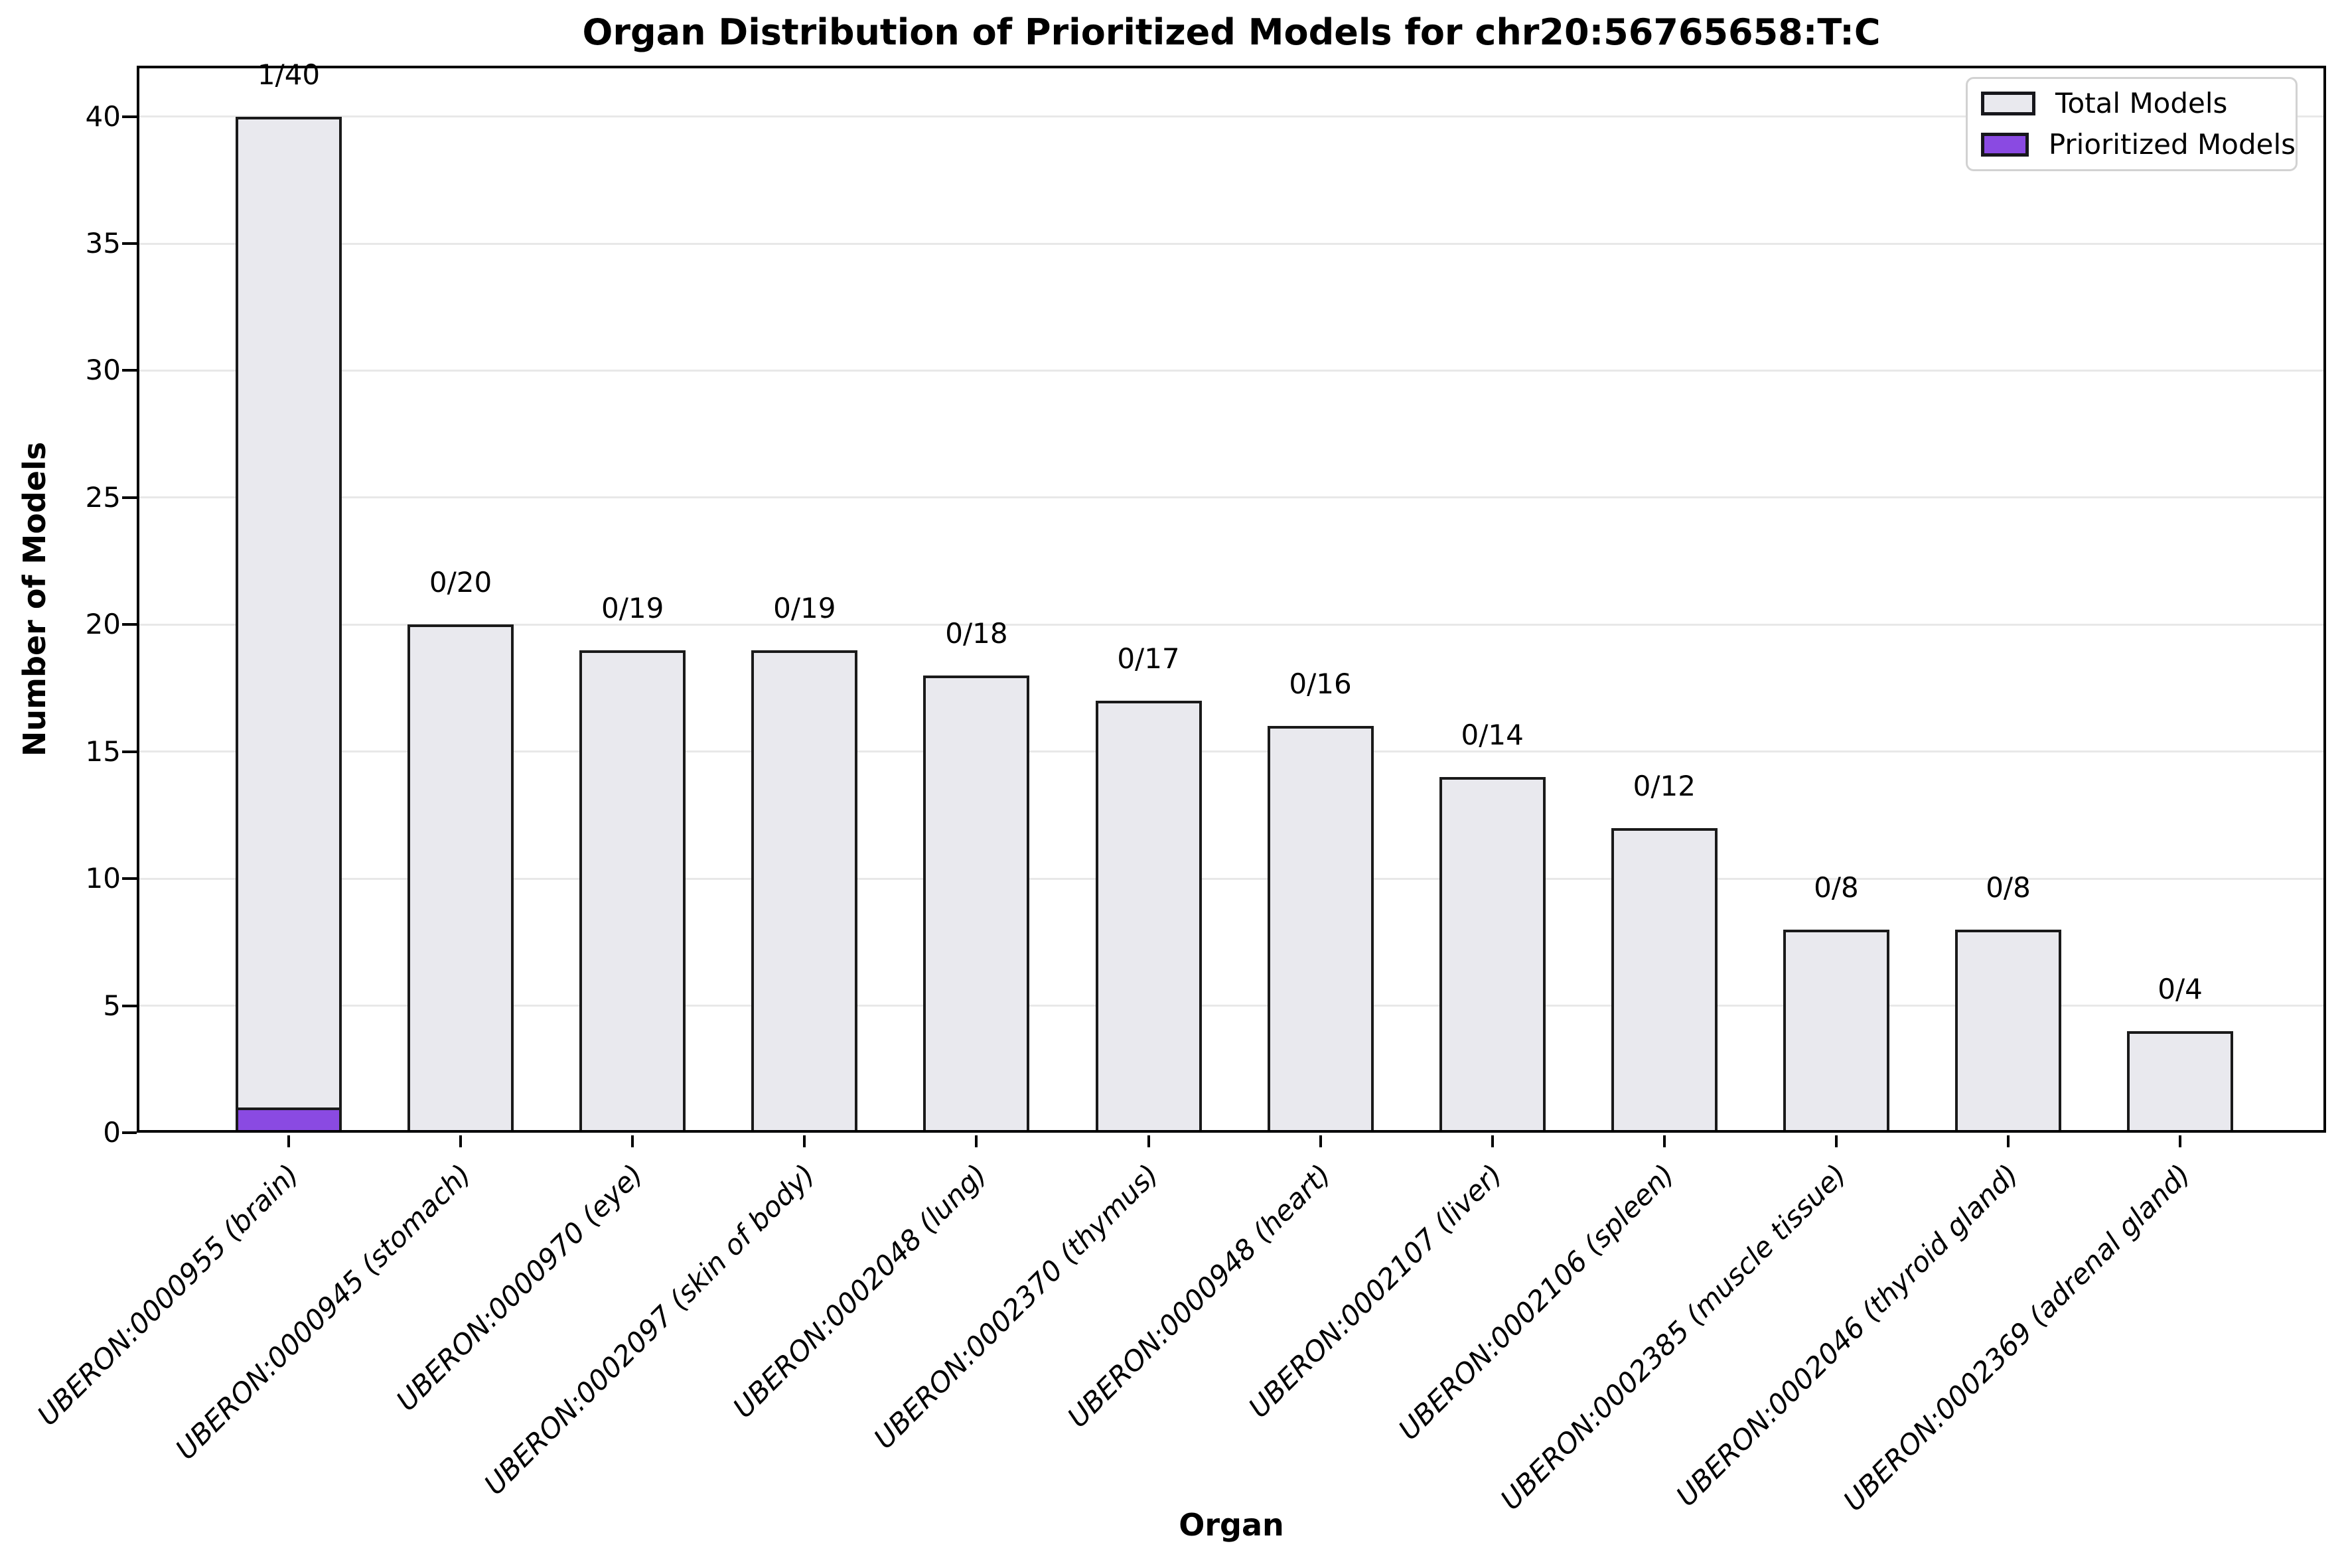 This screenshot has height=1568, width=2346. What do you see at coordinates (2141, 103) in the screenshot?
I see `legend-label-total-models: Total Models` at bounding box center [2141, 103].